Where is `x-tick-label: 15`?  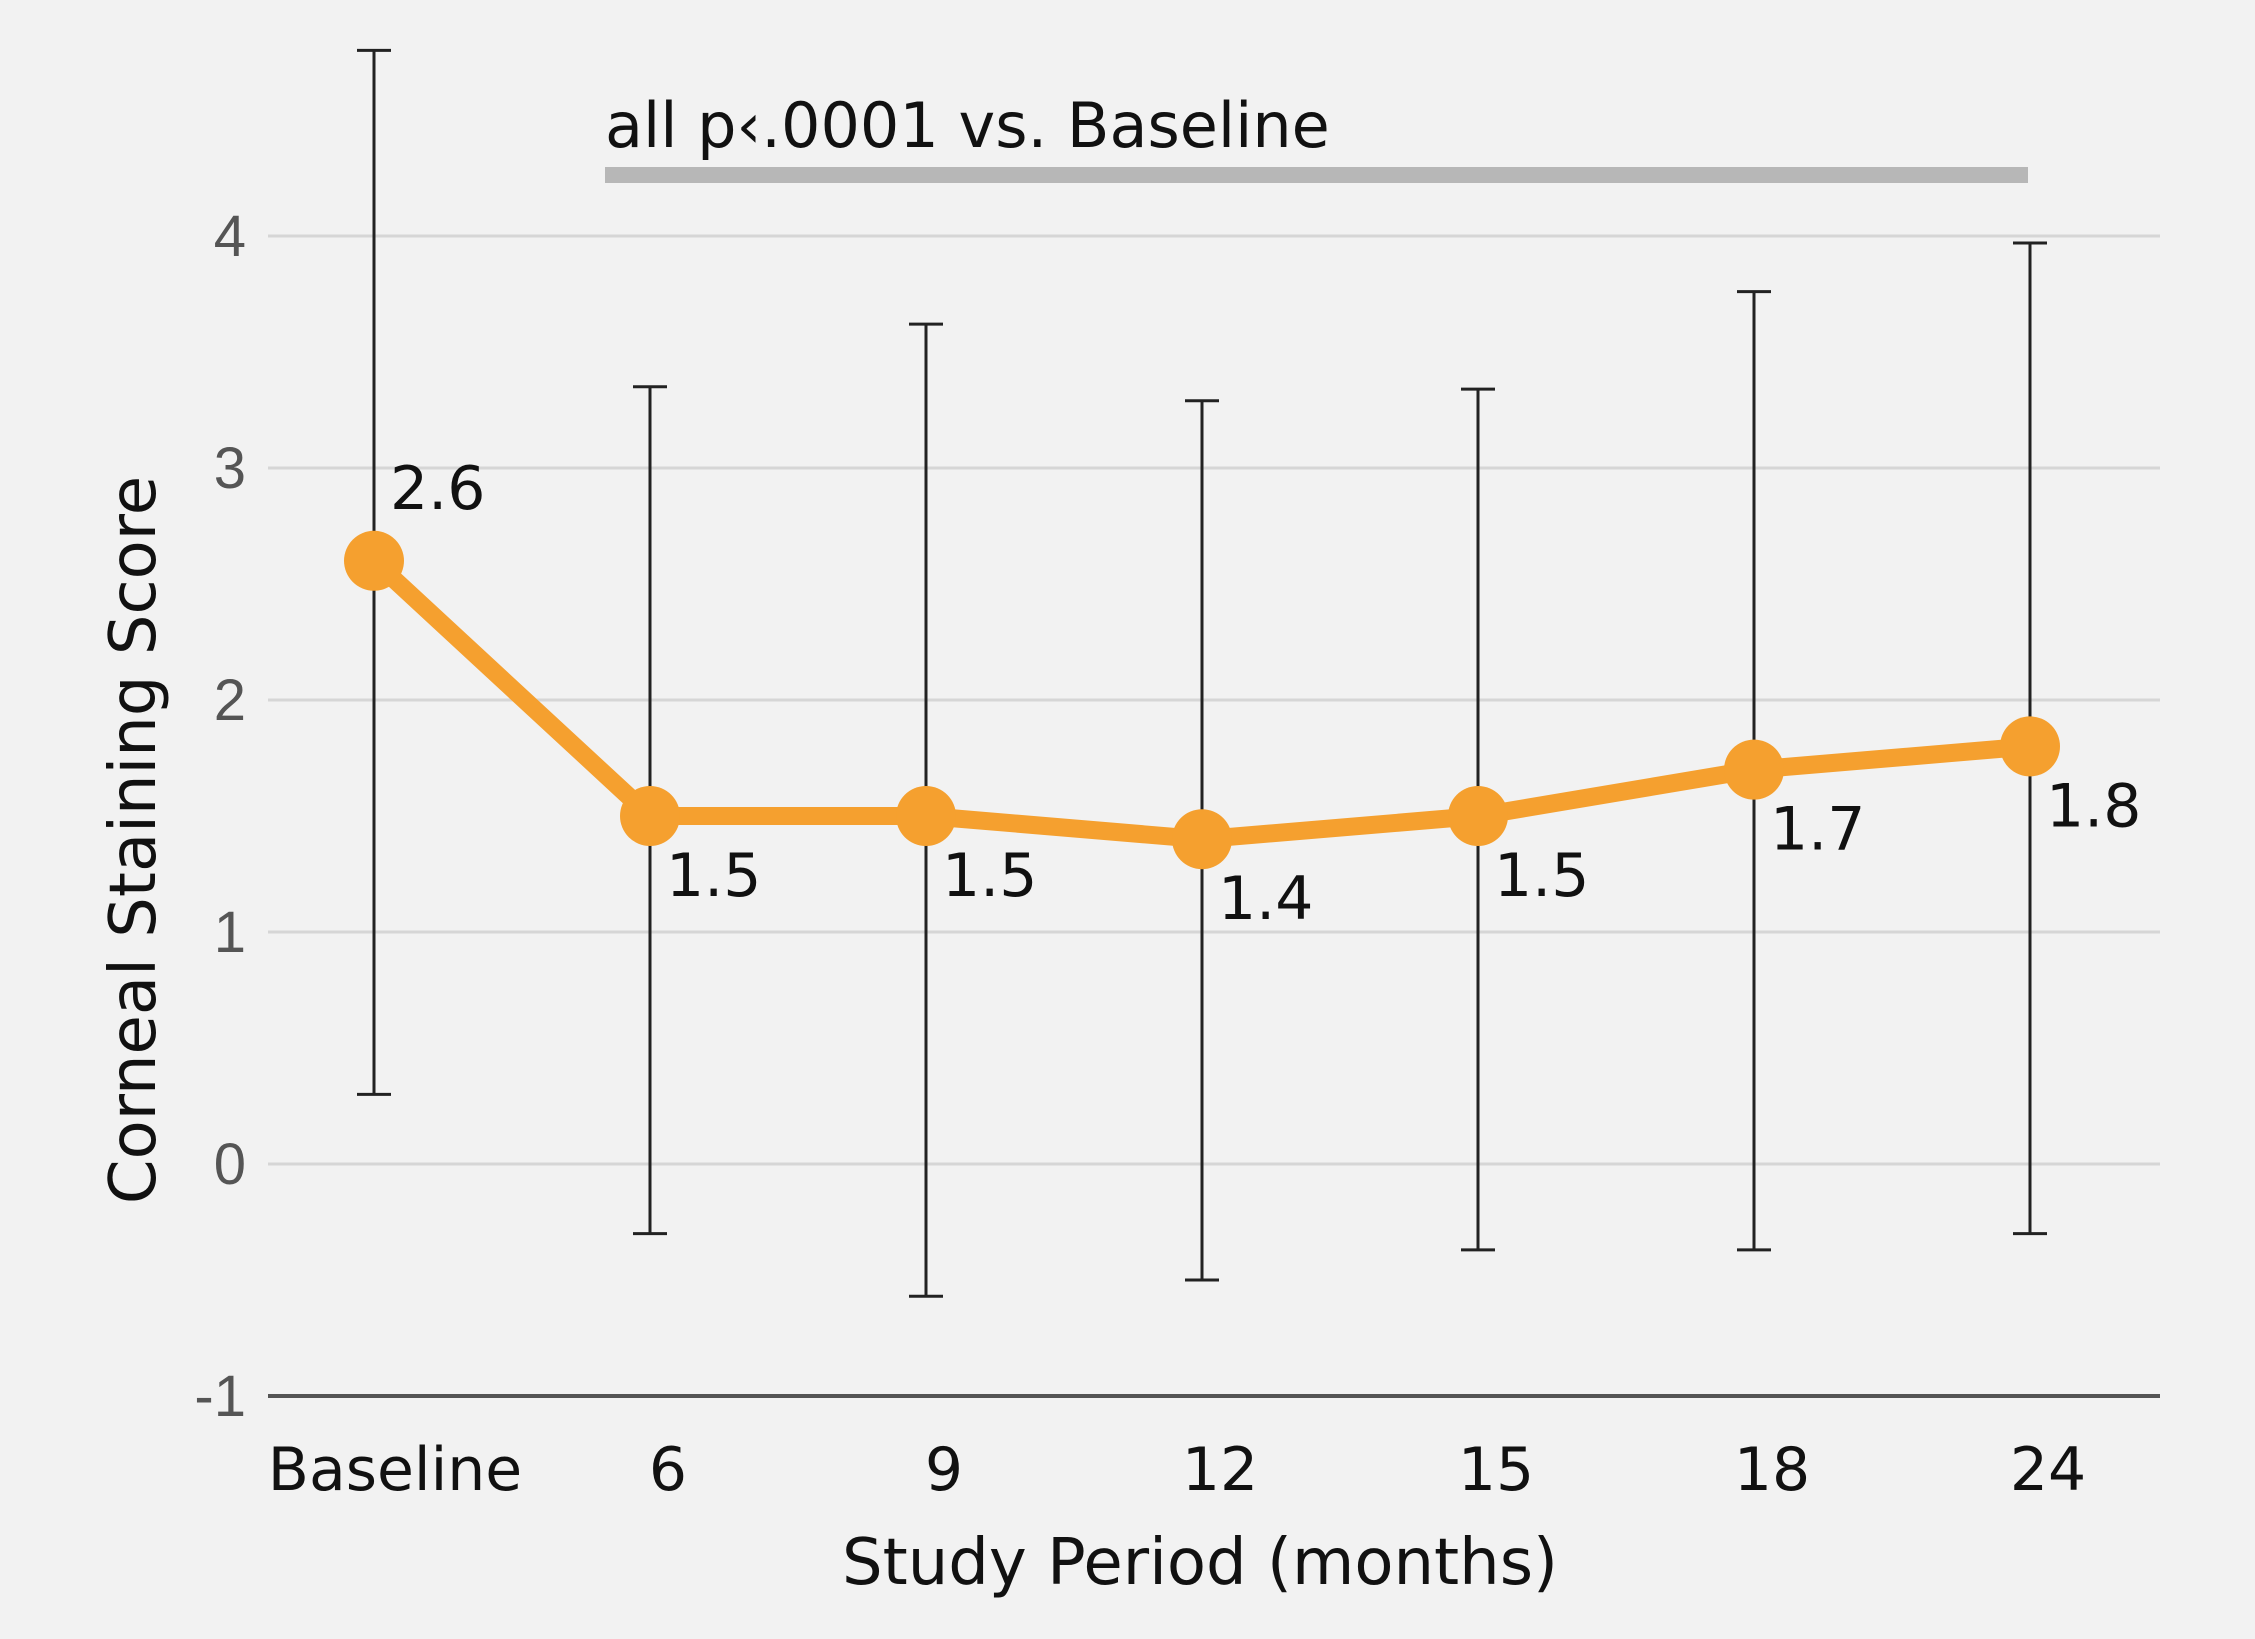 x-tick-label: 15 is located at coordinates (1496, 1470).